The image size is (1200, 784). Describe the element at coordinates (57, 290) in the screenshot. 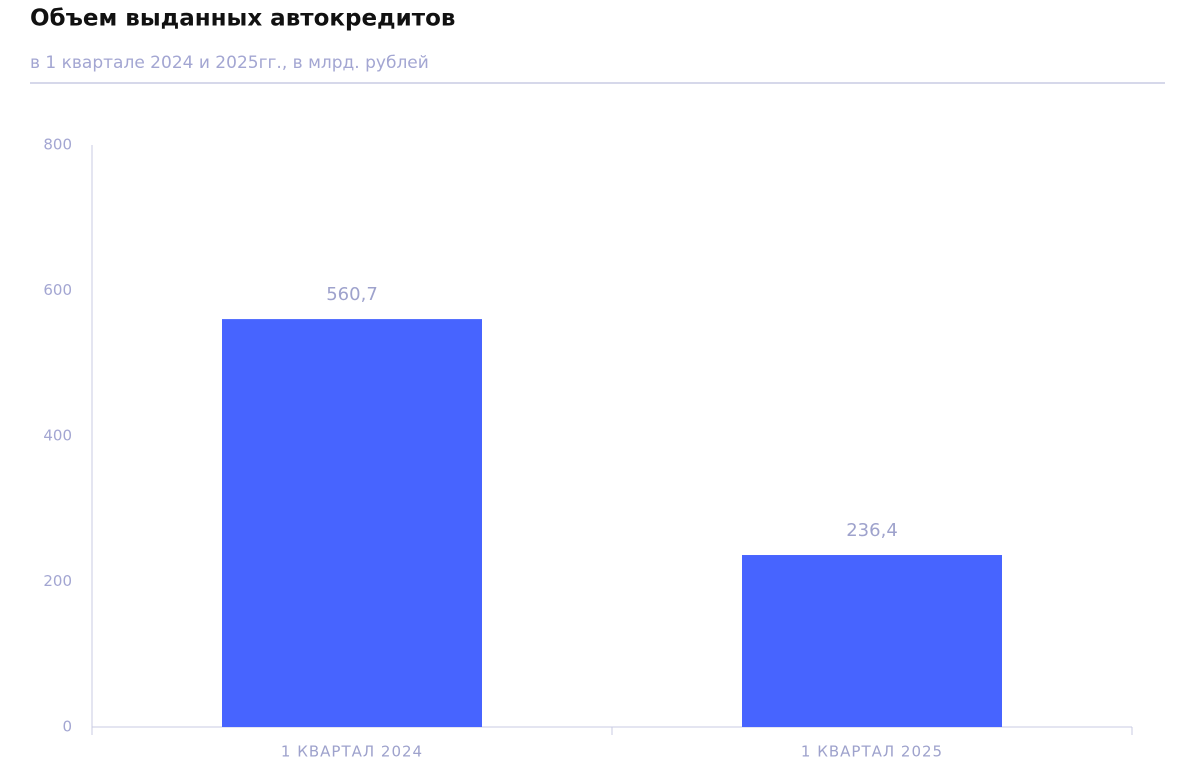

I see `y-tick-label: 600` at that location.